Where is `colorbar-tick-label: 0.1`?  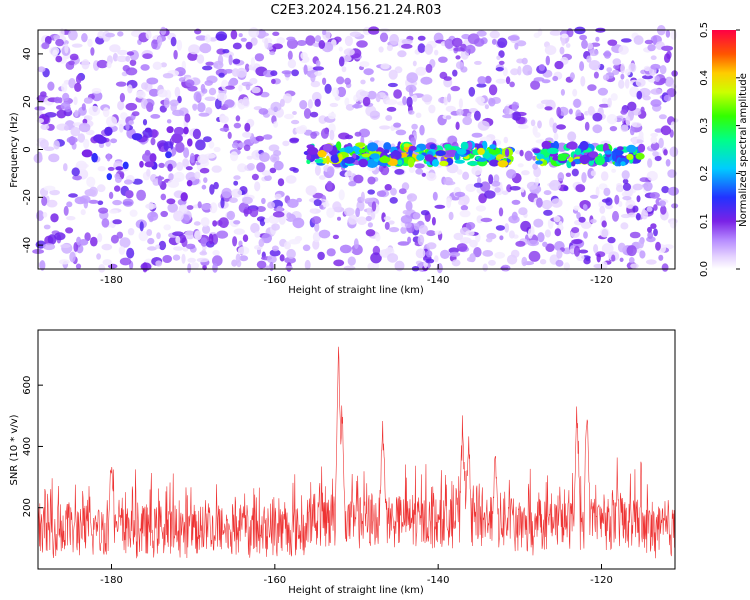
colorbar-tick-label: 0.1 is located at coordinates (704, 221).